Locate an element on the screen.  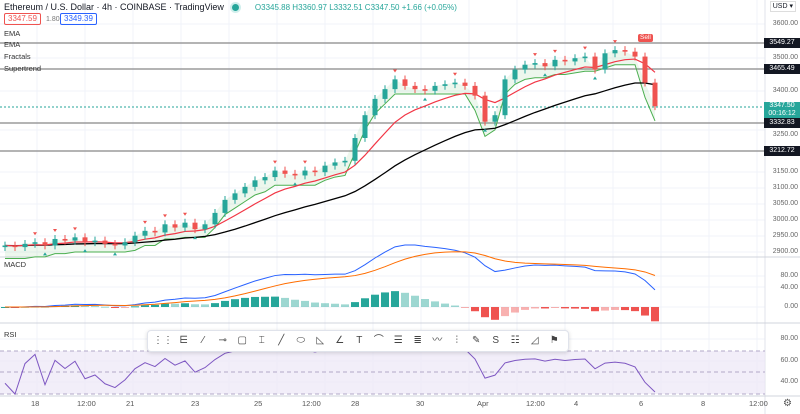
path-icon: ∠ is located at coordinates (340, 340).